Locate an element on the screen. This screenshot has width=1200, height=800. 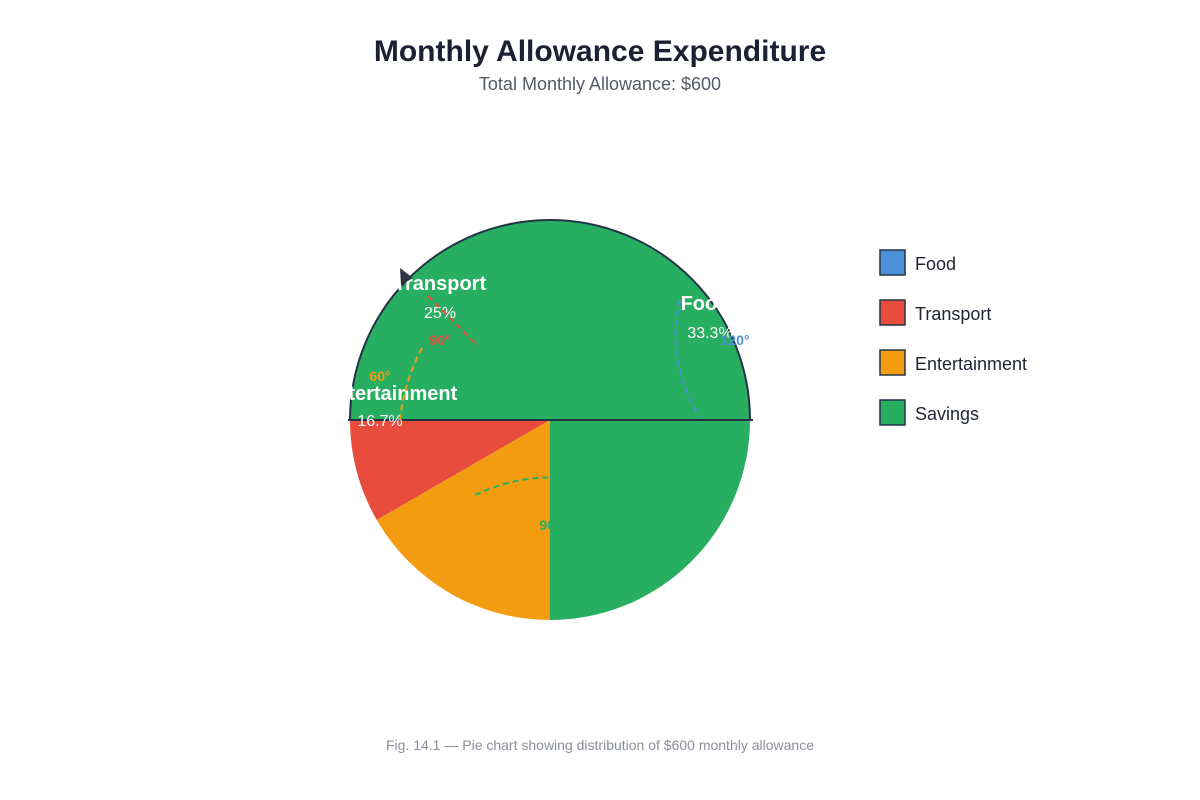
angle-label-transport: 90° is located at coordinates (439, 340).